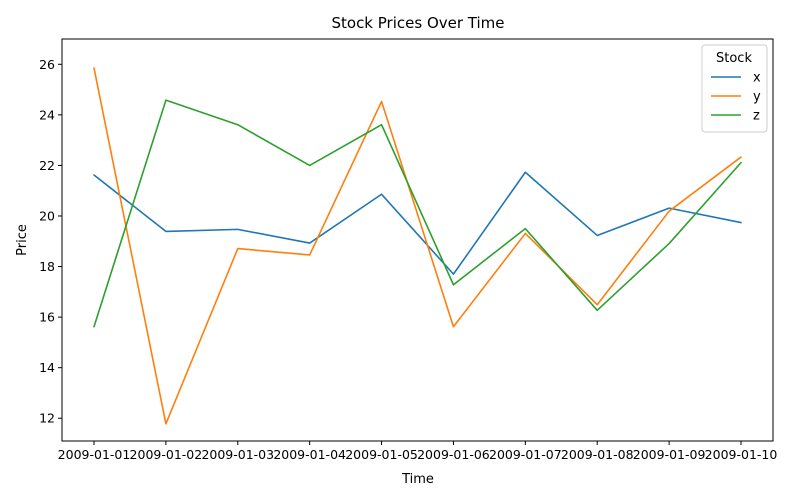 Image resolution: width=800 pixels, height=500 pixels. I want to click on x-tick-label: 2009-01-10, so click(741, 454).